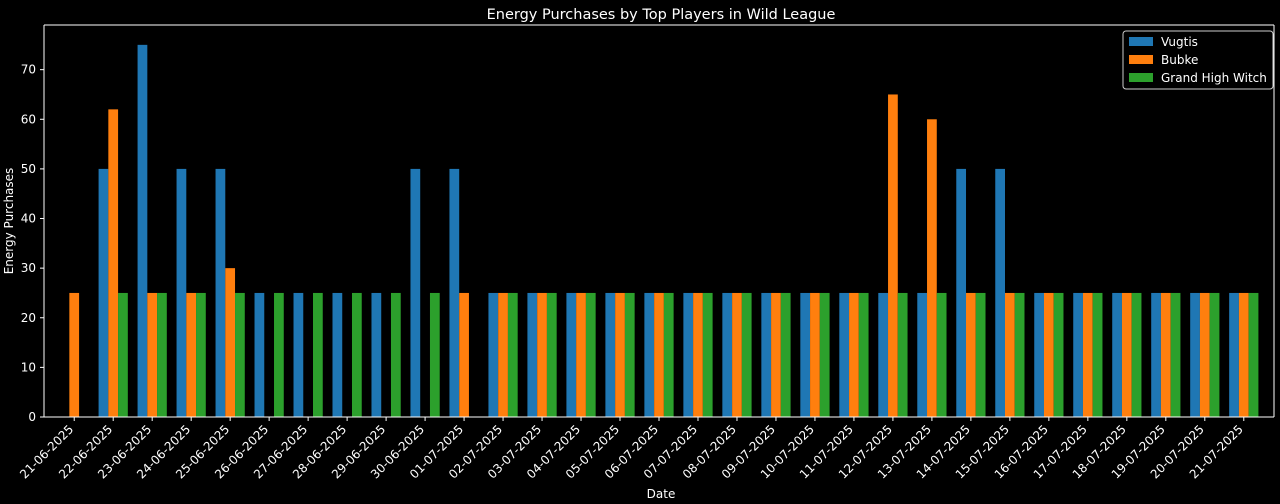 This screenshot has width=1280, height=504. I want to click on y-tick-label: 20, so click(28, 318).